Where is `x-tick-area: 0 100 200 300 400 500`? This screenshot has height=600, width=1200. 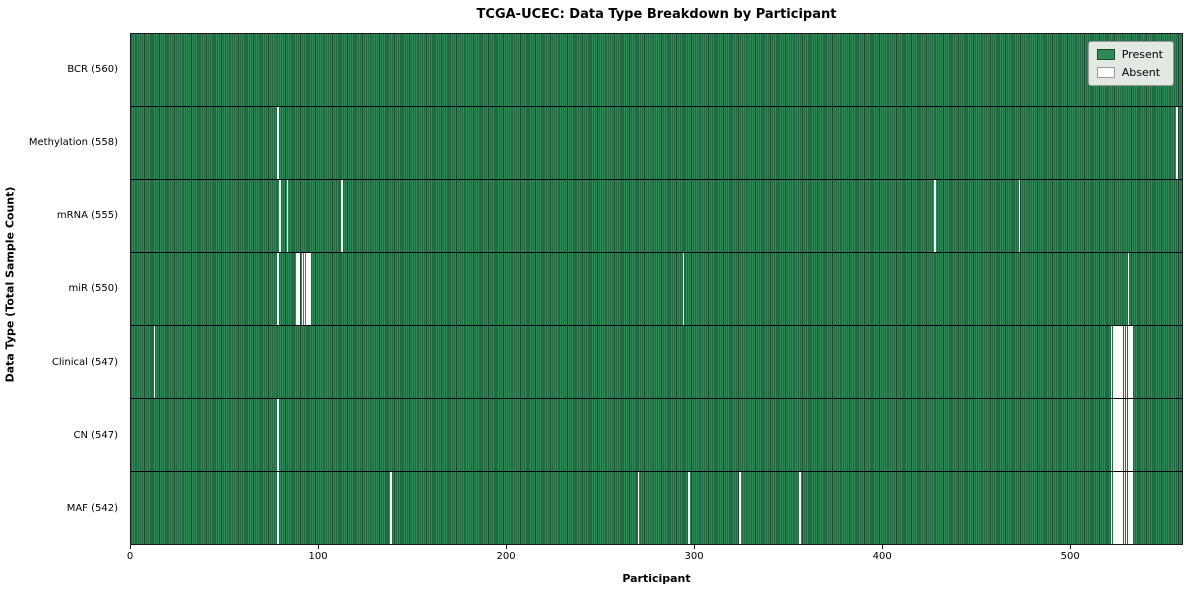 x-tick-area: 0 100 200 300 400 500 is located at coordinates (654, 555).